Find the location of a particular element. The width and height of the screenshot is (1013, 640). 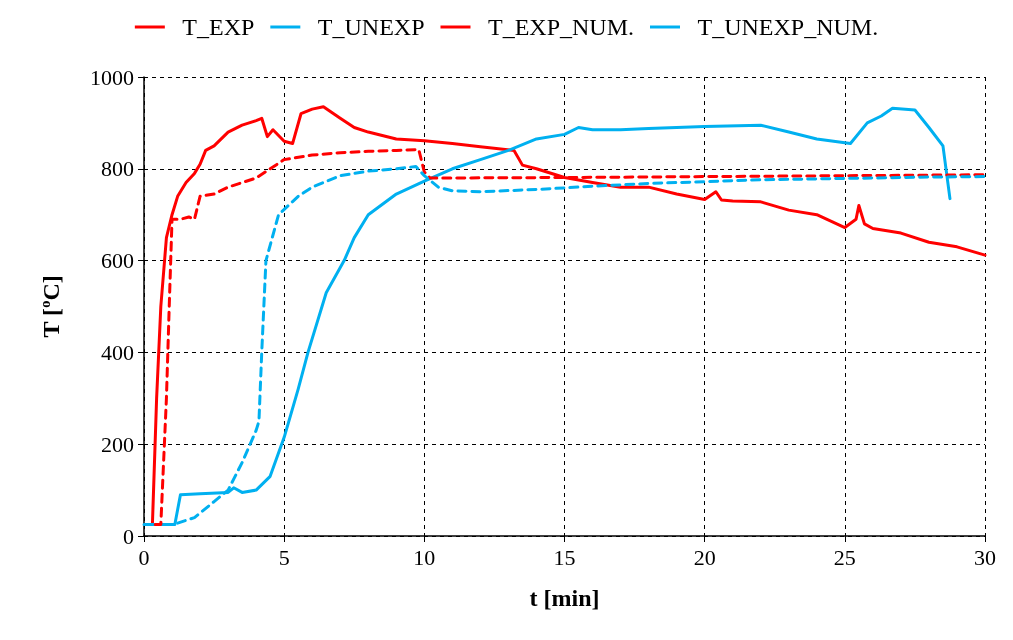

x-tick-label: 15 is located at coordinates (564, 557).